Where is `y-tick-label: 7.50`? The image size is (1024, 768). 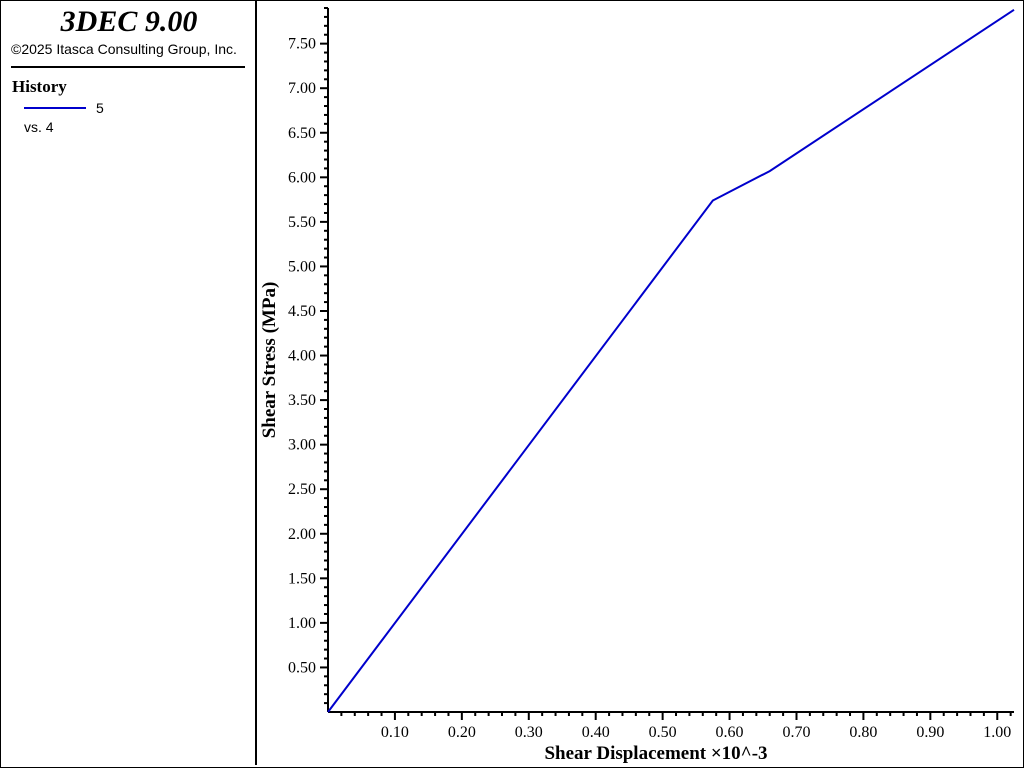 y-tick-label: 7.50 is located at coordinates (302, 44).